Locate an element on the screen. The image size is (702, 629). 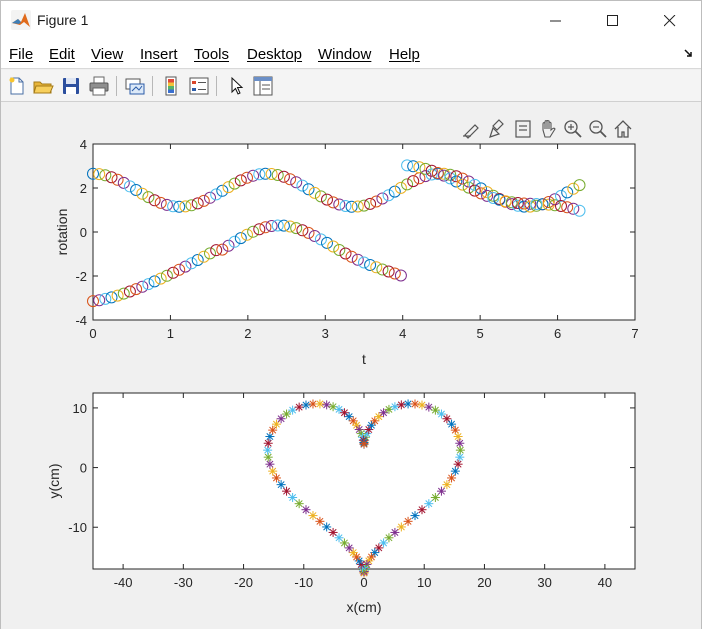
figure-toolbar is located at coordinates (351, 86).